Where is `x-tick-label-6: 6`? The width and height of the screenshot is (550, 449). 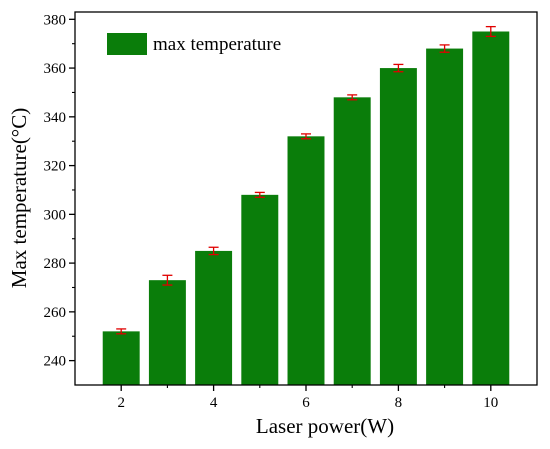
x-tick-label-6: 6 is located at coordinates (306, 403).